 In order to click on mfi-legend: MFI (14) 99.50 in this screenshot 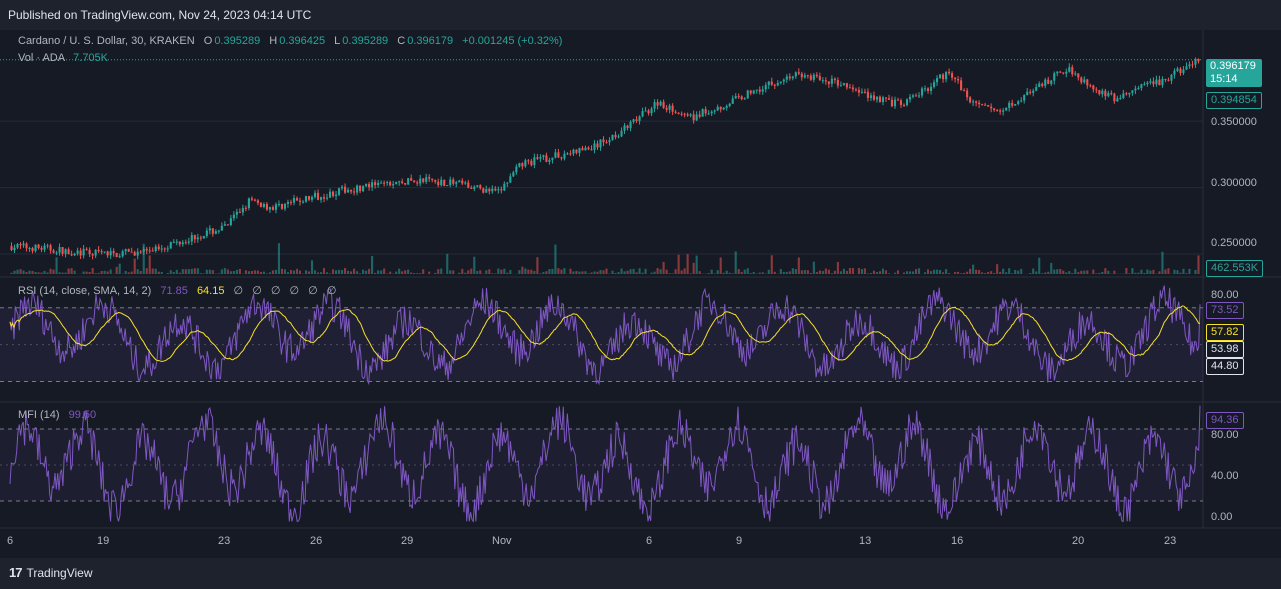, I will do `click(58, 415)`.